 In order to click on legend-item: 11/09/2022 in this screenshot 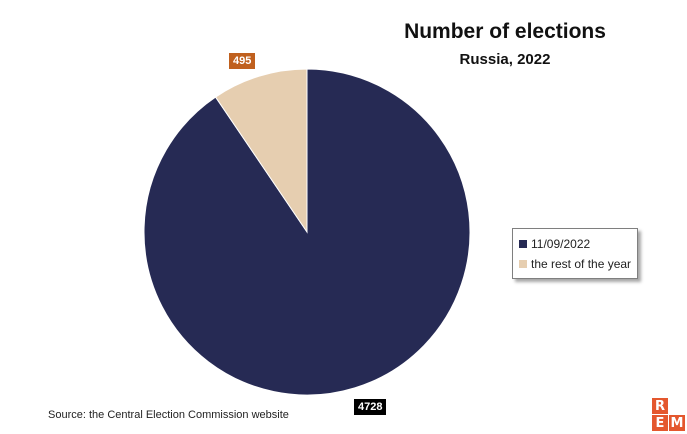, I will do `click(578, 244)`.